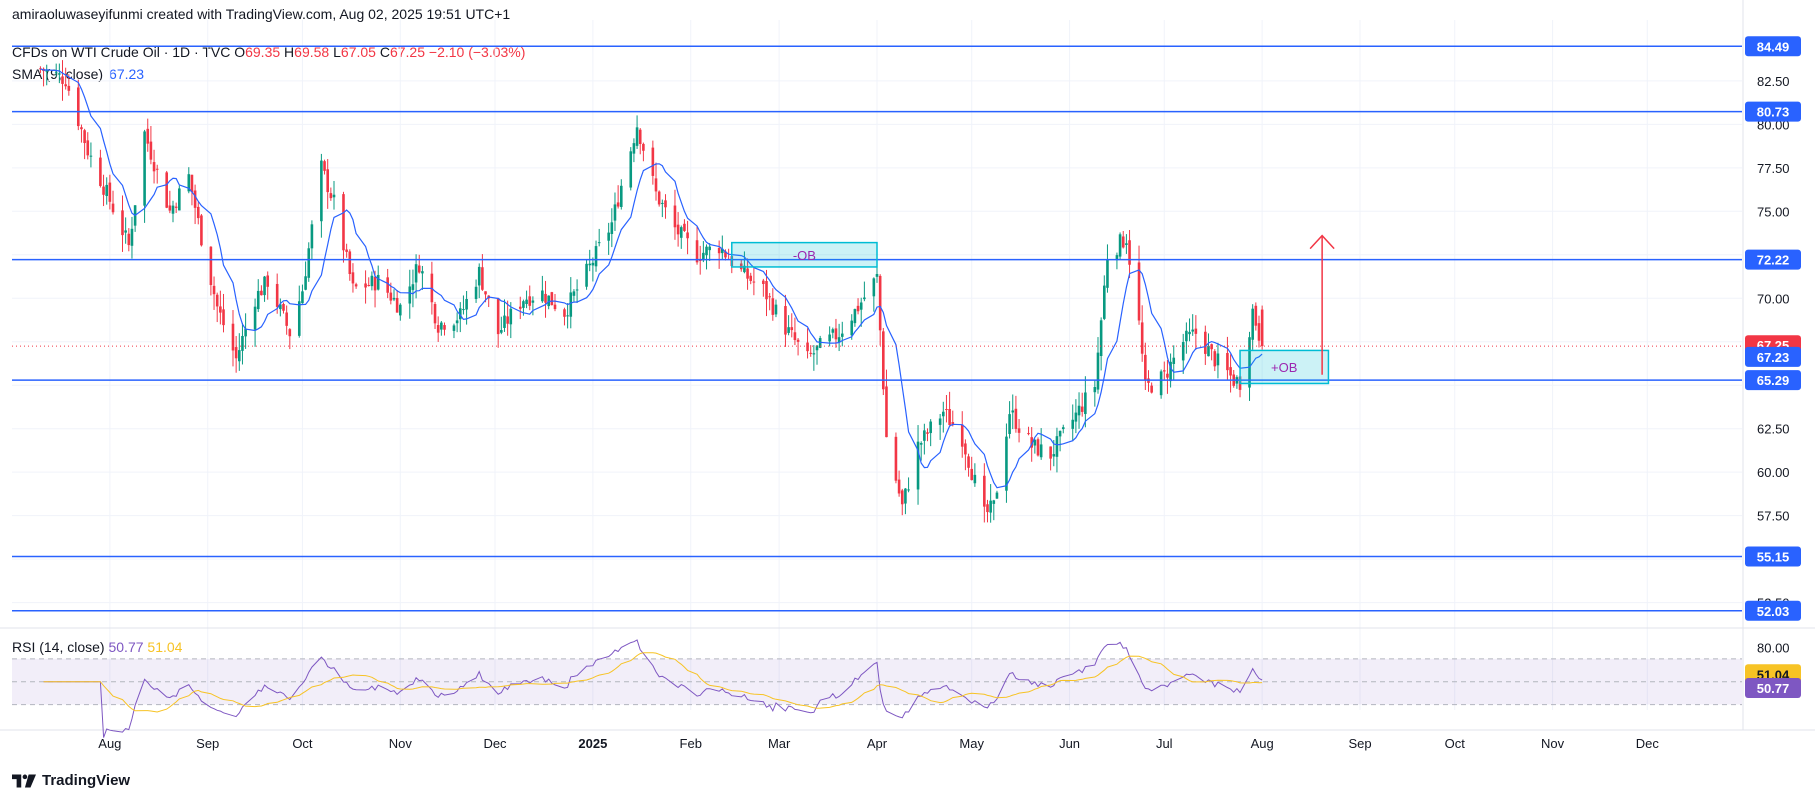 Image resolution: width=1815 pixels, height=803 pixels. What do you see at coordinates (71, 780) in the screenshot?
I see `tradingview-logo: TradingView` at bounding box center [71, 780].